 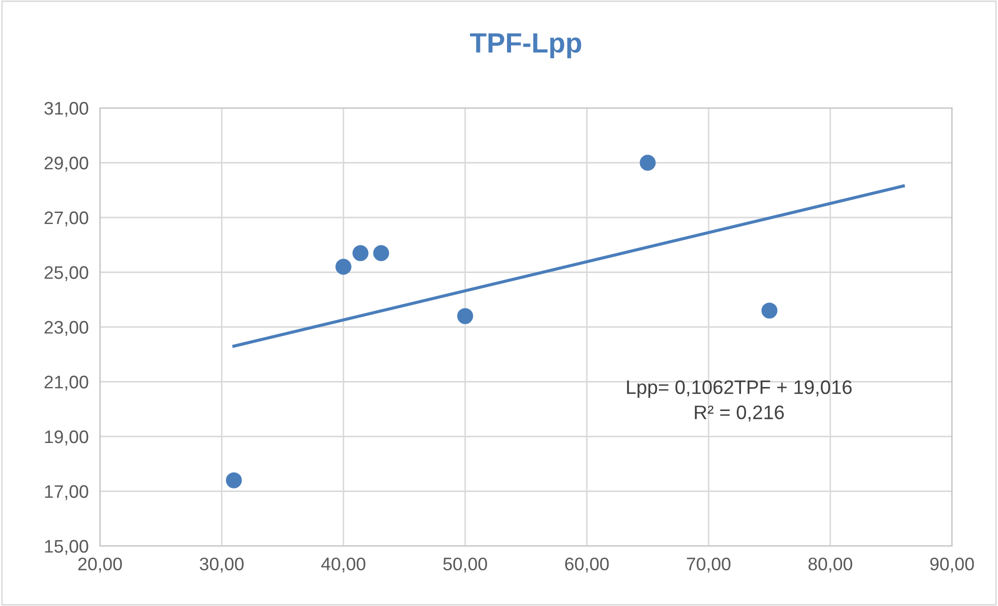 What do you see at coordinates (66, 383) in the screenshot?
I see `y-tick-label: 21,00` at bounding box center [66, 383].